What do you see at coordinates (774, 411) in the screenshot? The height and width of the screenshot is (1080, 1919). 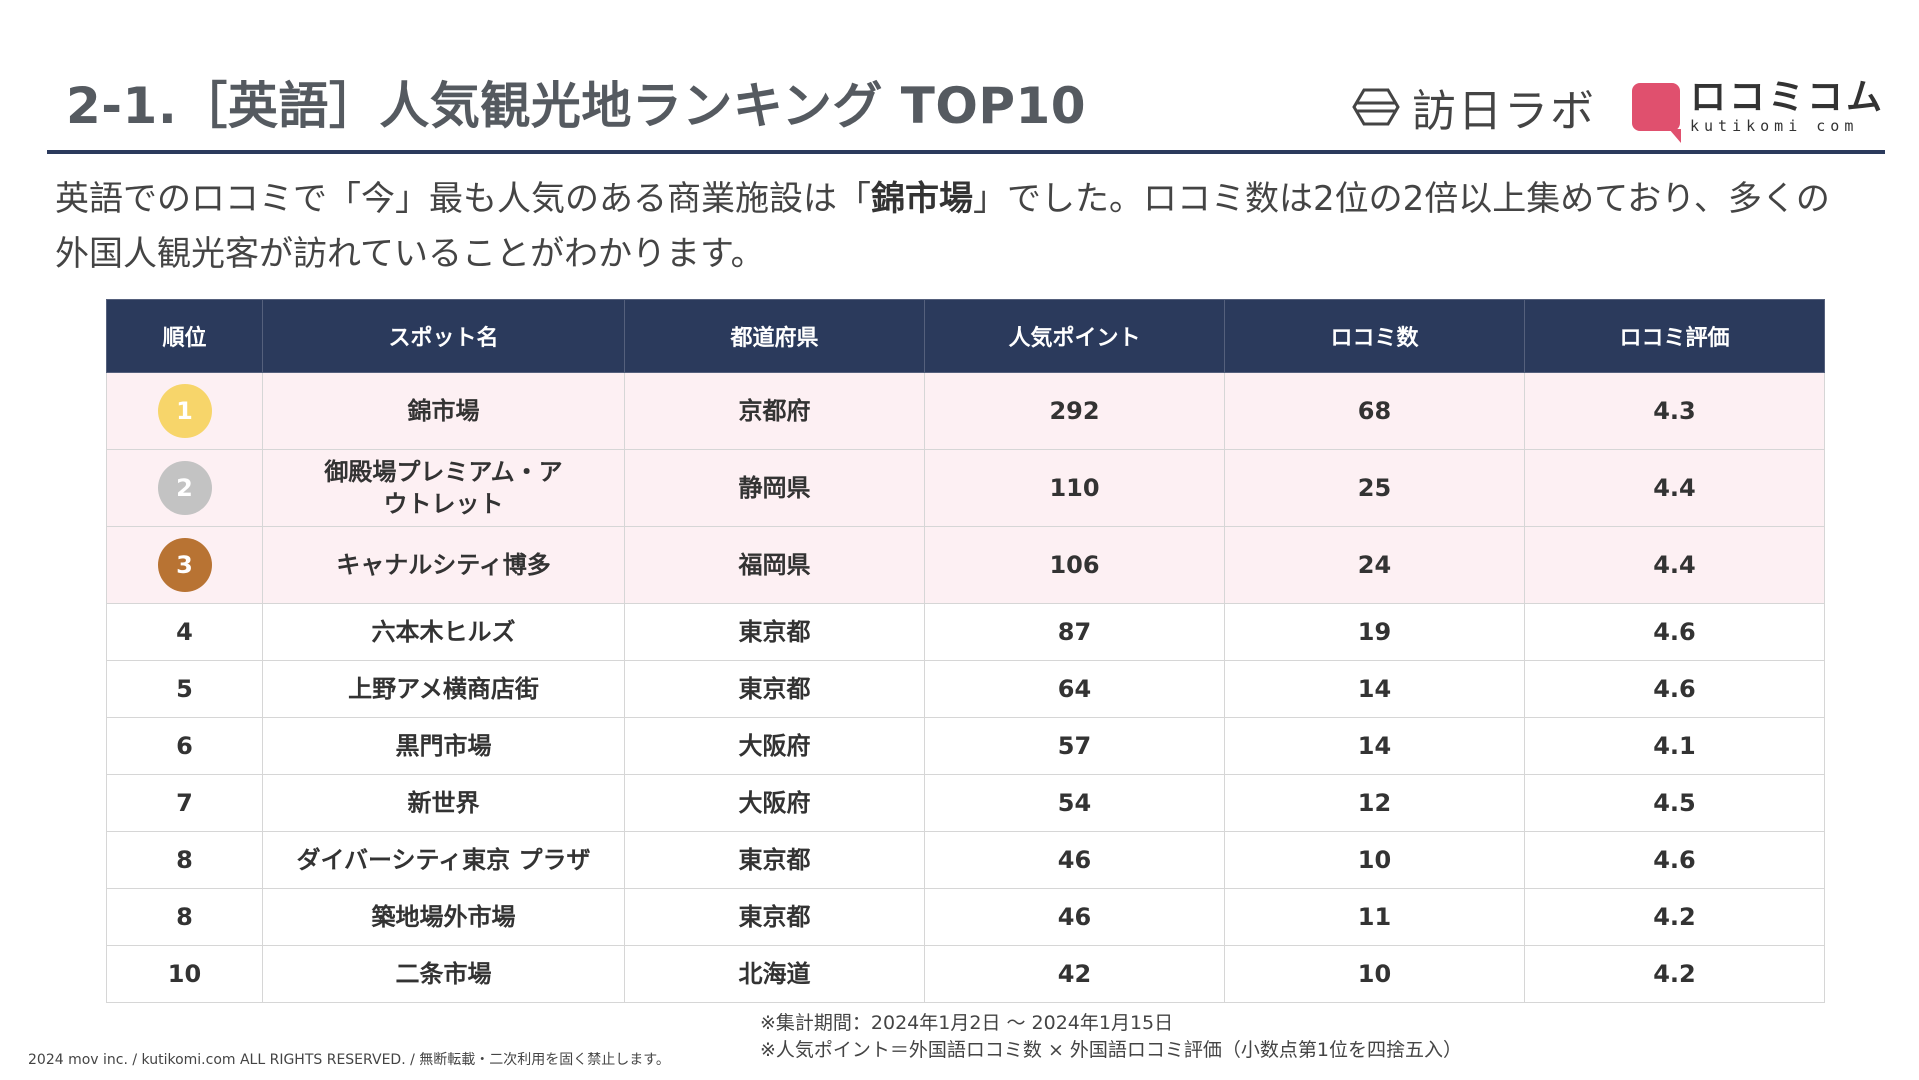 I see `prefecture-cell: 京都府` at bounding box center [774, 411].